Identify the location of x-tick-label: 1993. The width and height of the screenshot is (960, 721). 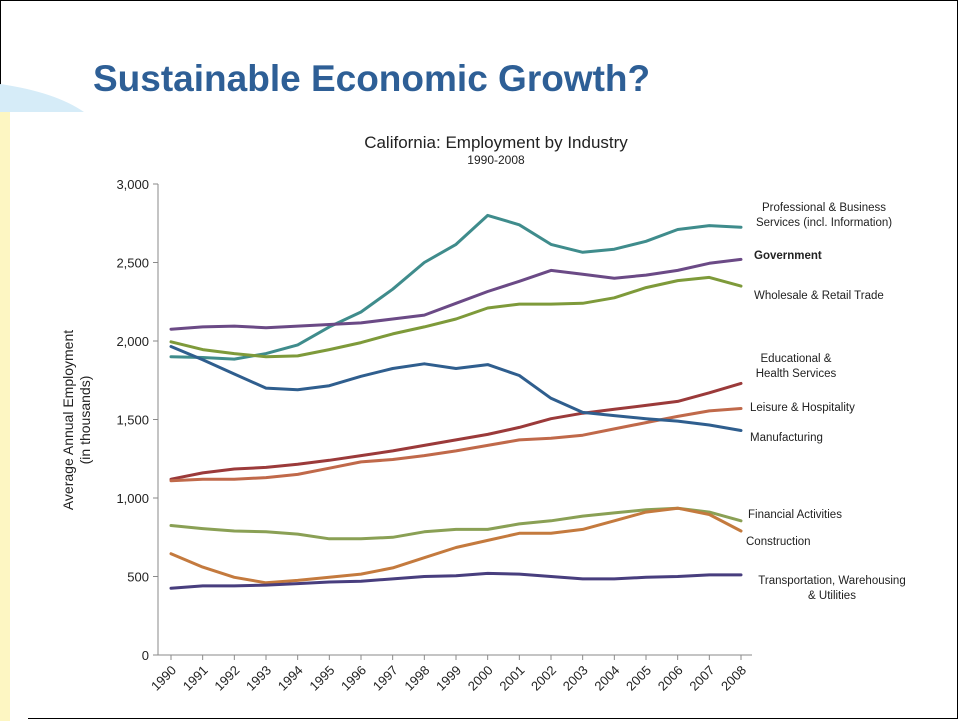
(258, 678).